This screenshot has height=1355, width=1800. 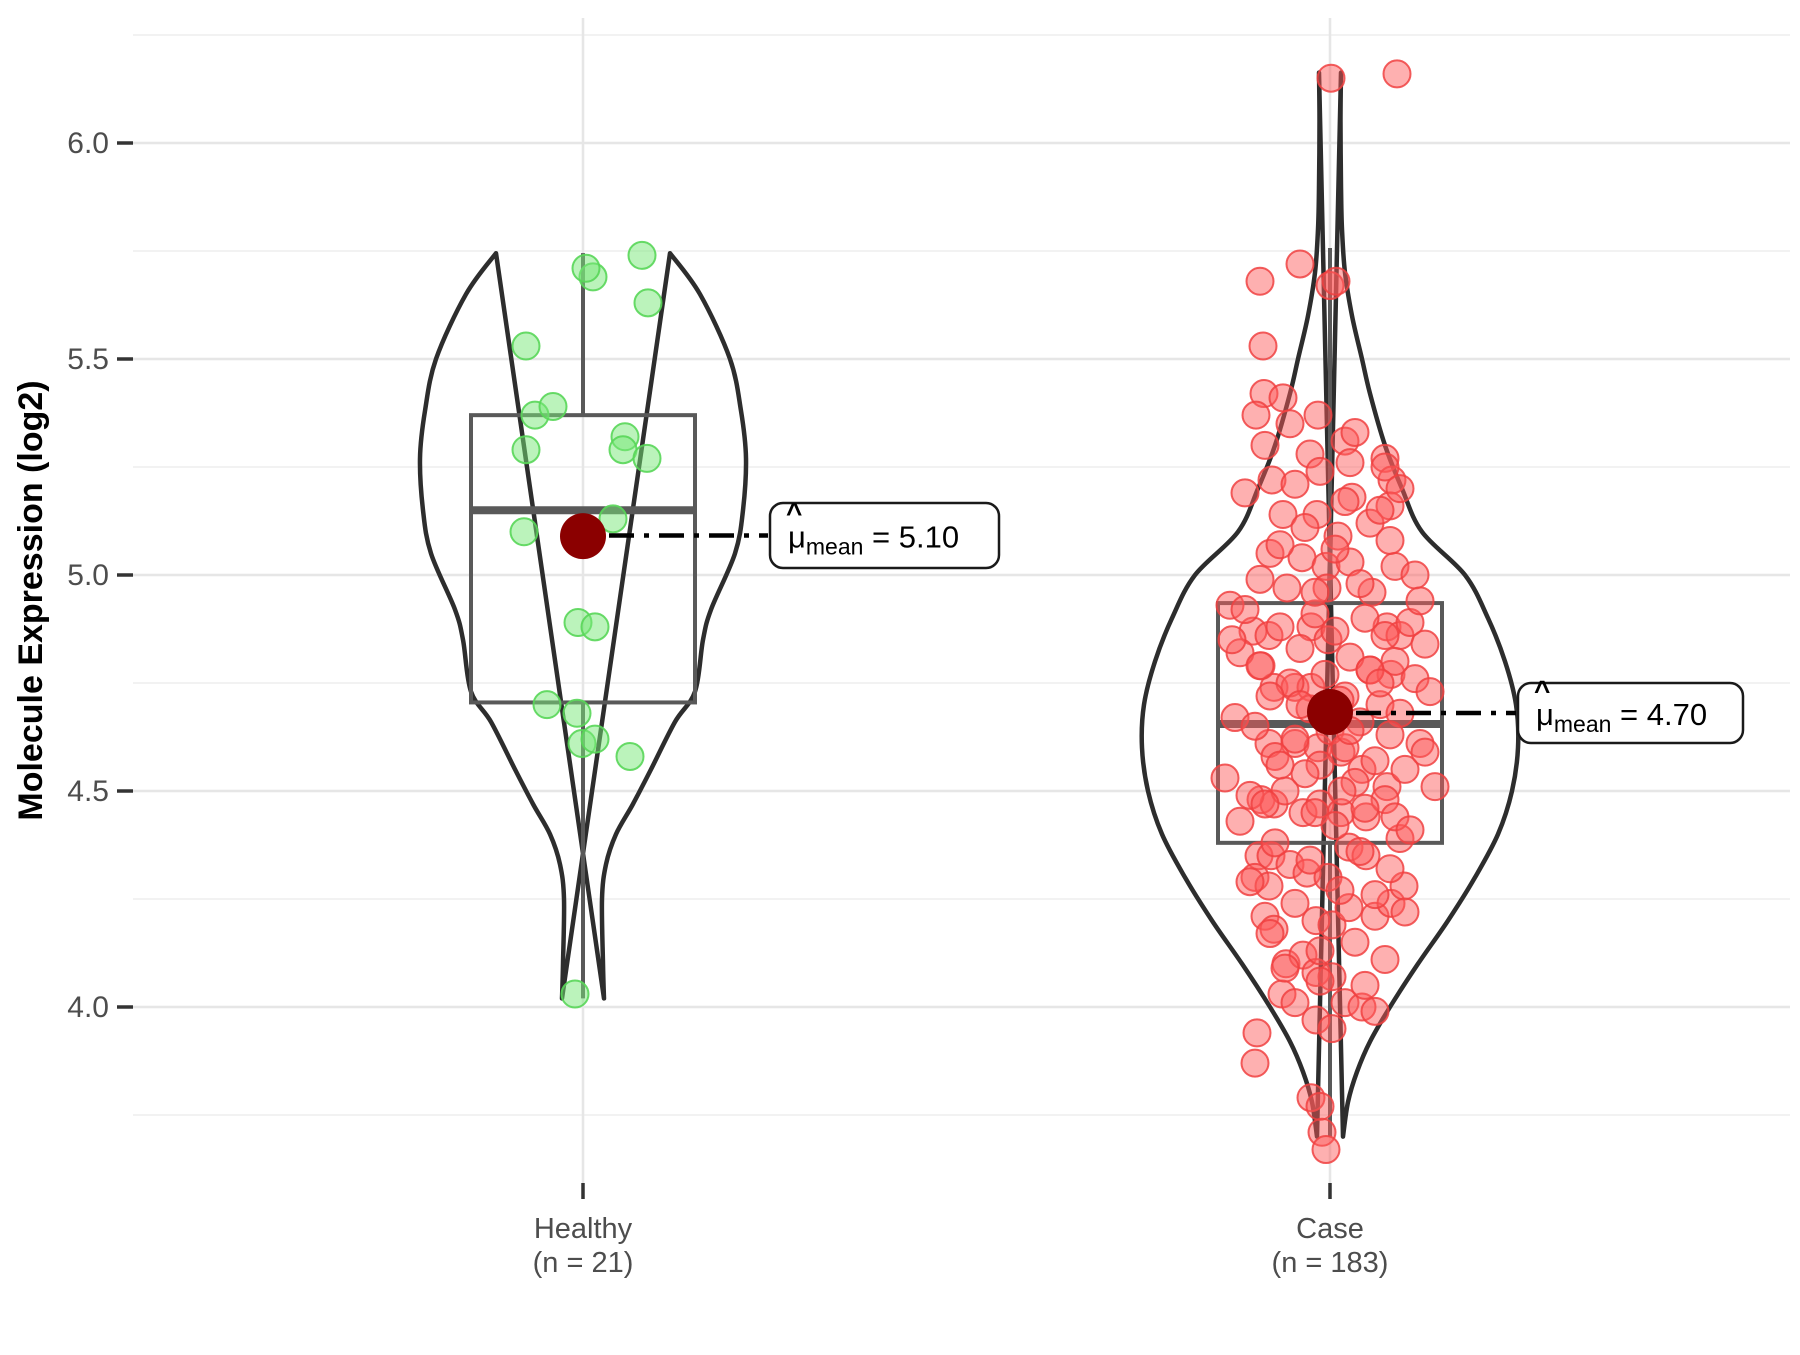 I want to click on mean-annotation-text: μmean = 4.70, so click(x=1621, y=717).